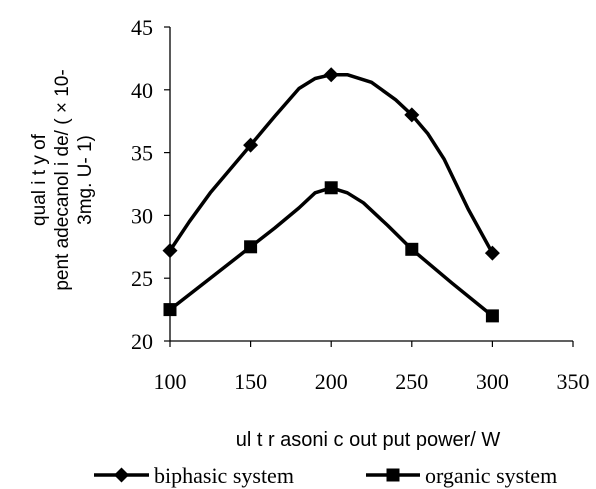  I want to click on legend-item: organic system, so click(461, 475).